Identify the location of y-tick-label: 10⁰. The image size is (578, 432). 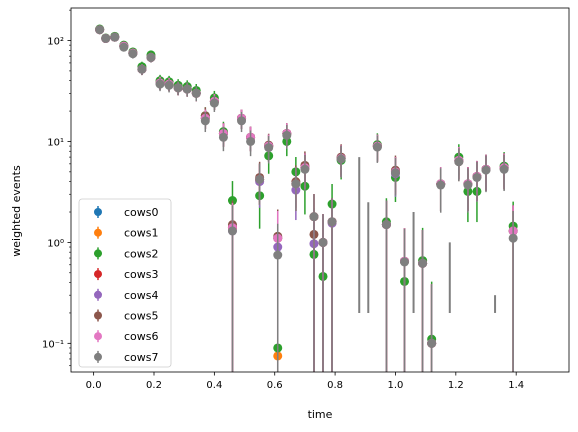
(55, 243).